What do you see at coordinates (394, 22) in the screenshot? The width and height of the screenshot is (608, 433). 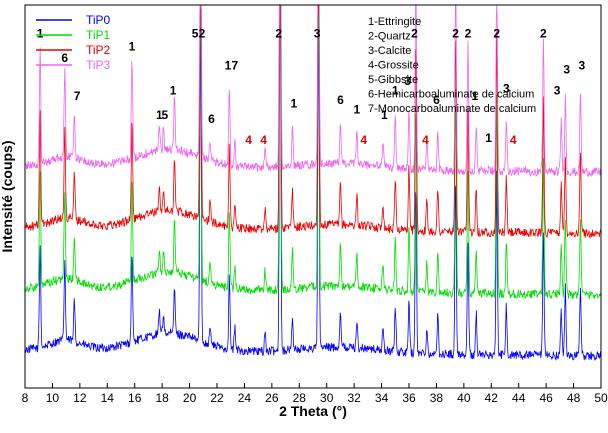 I see `phase-key-entry: 1-Ettringite` at bounding box center [394, 22].